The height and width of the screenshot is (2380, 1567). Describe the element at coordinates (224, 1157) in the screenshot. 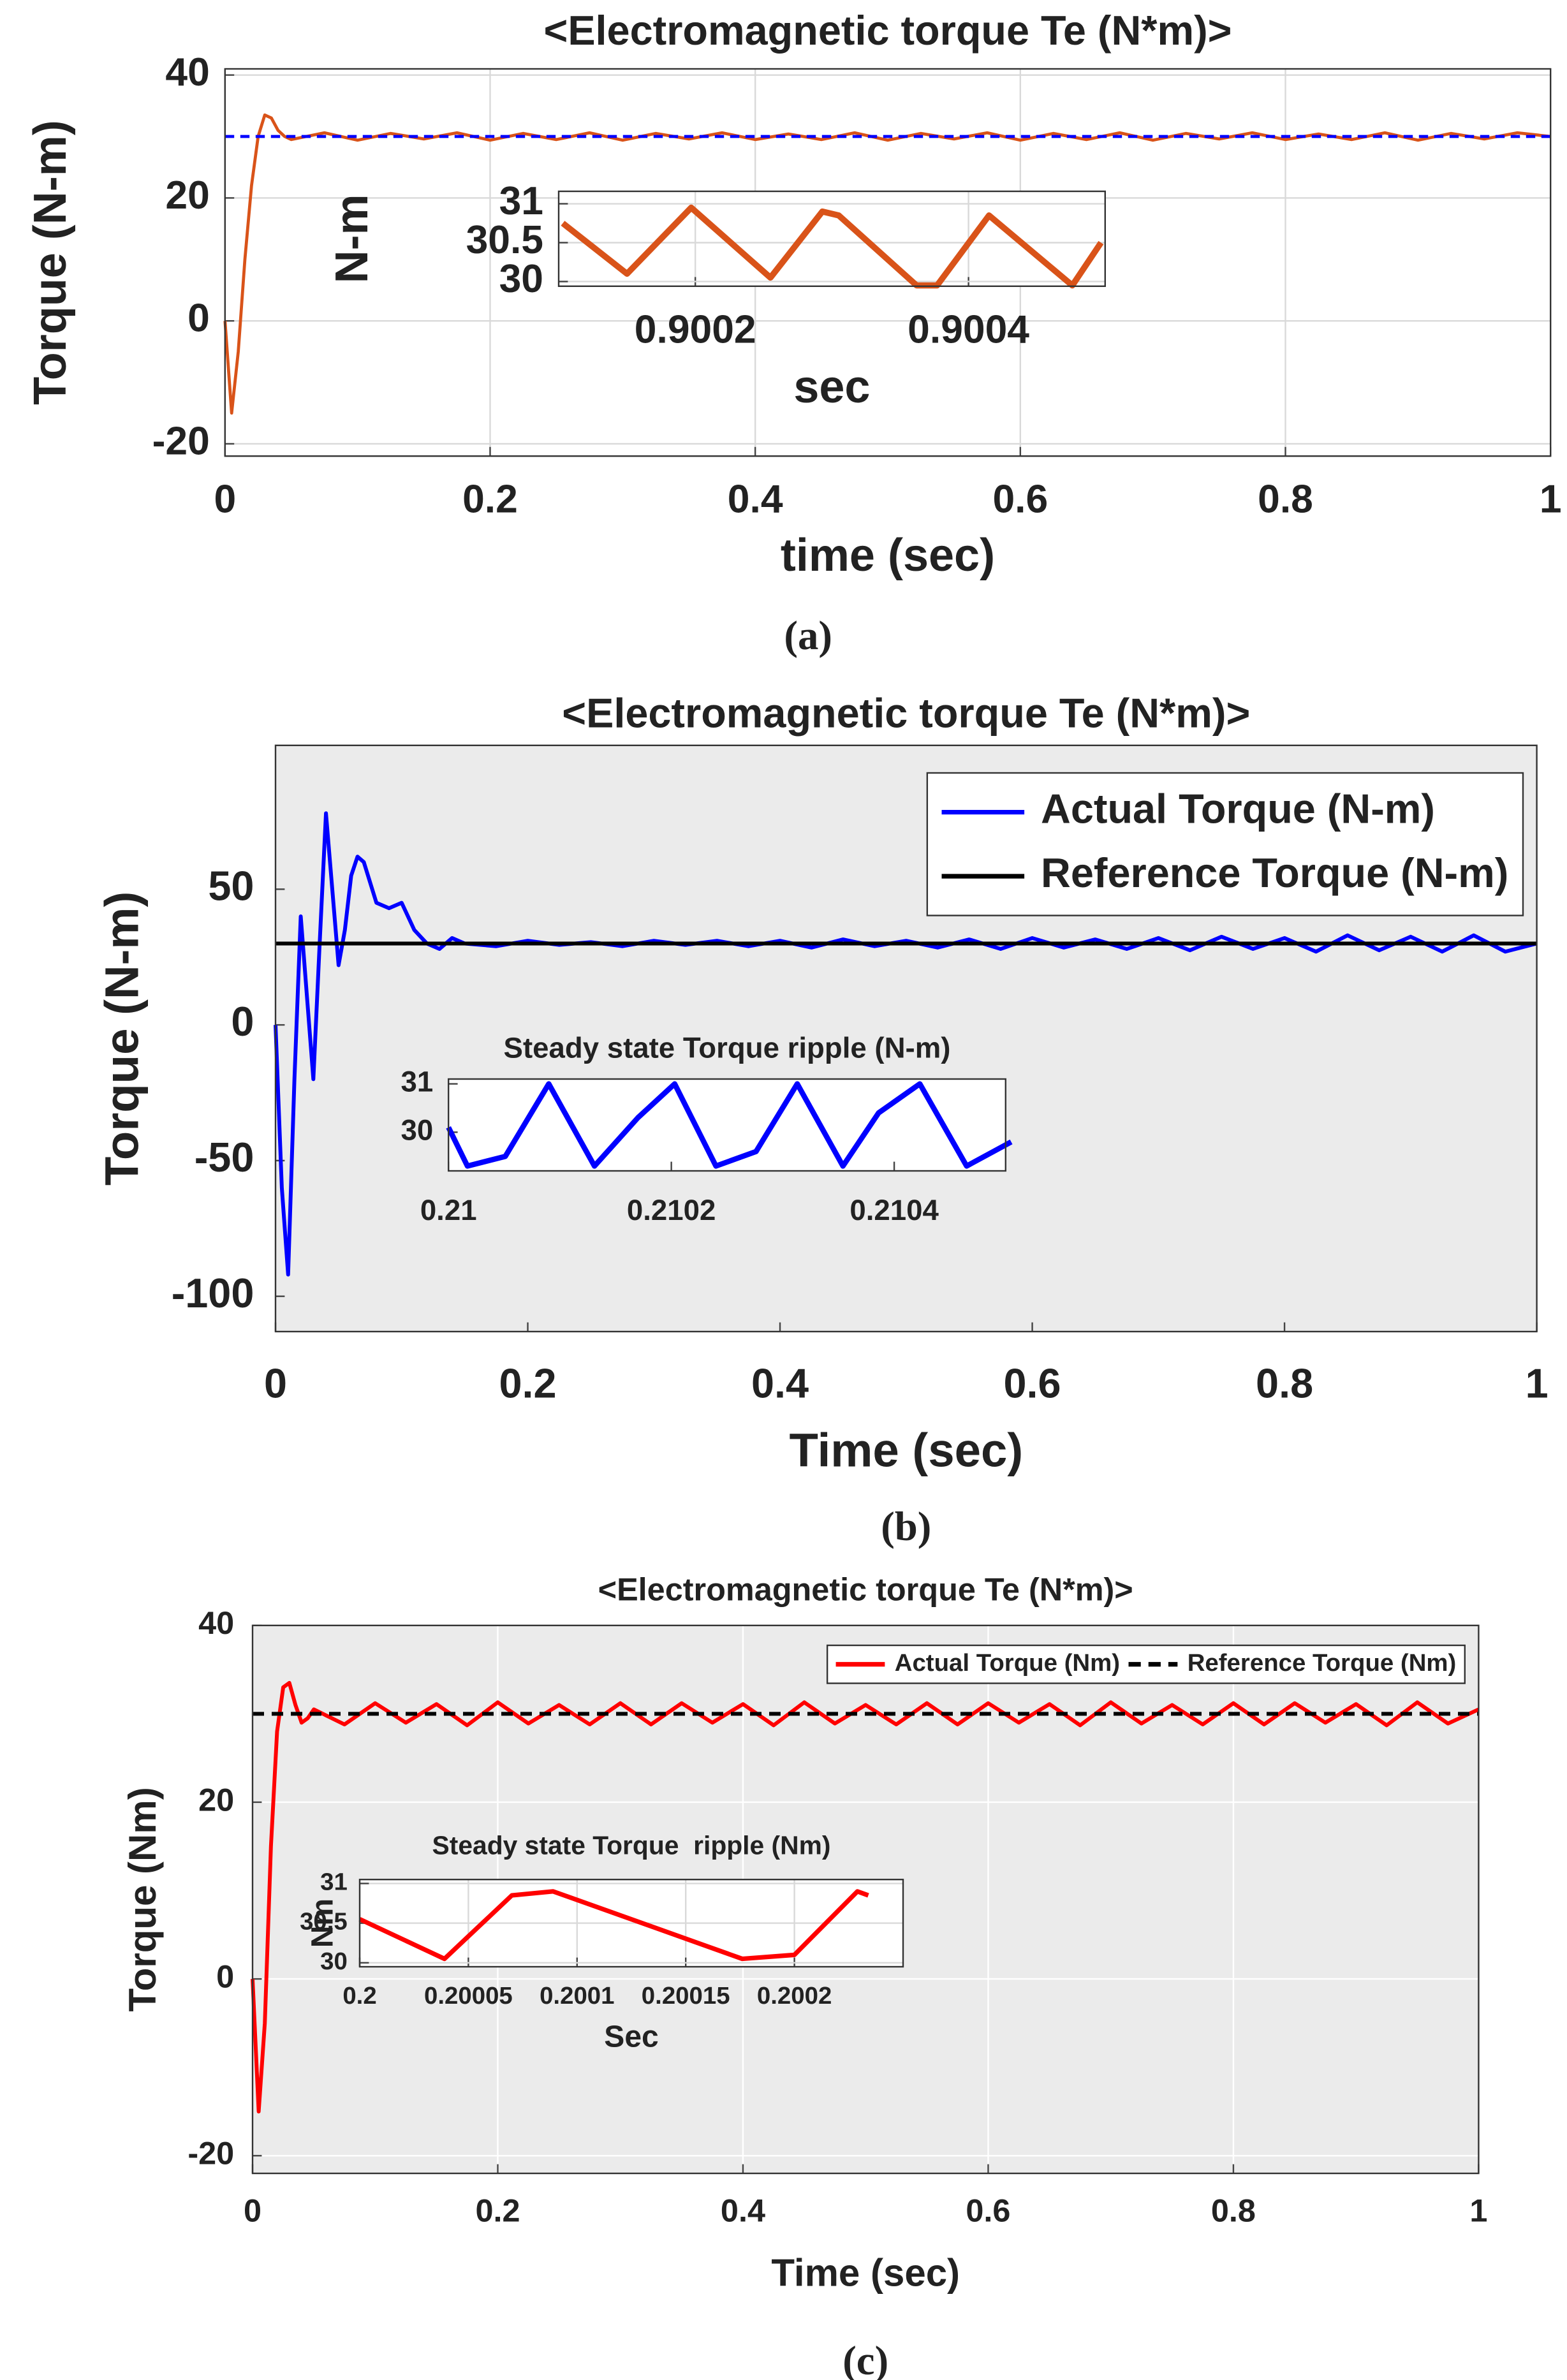

I see `y-tick-label: -50` at that location.